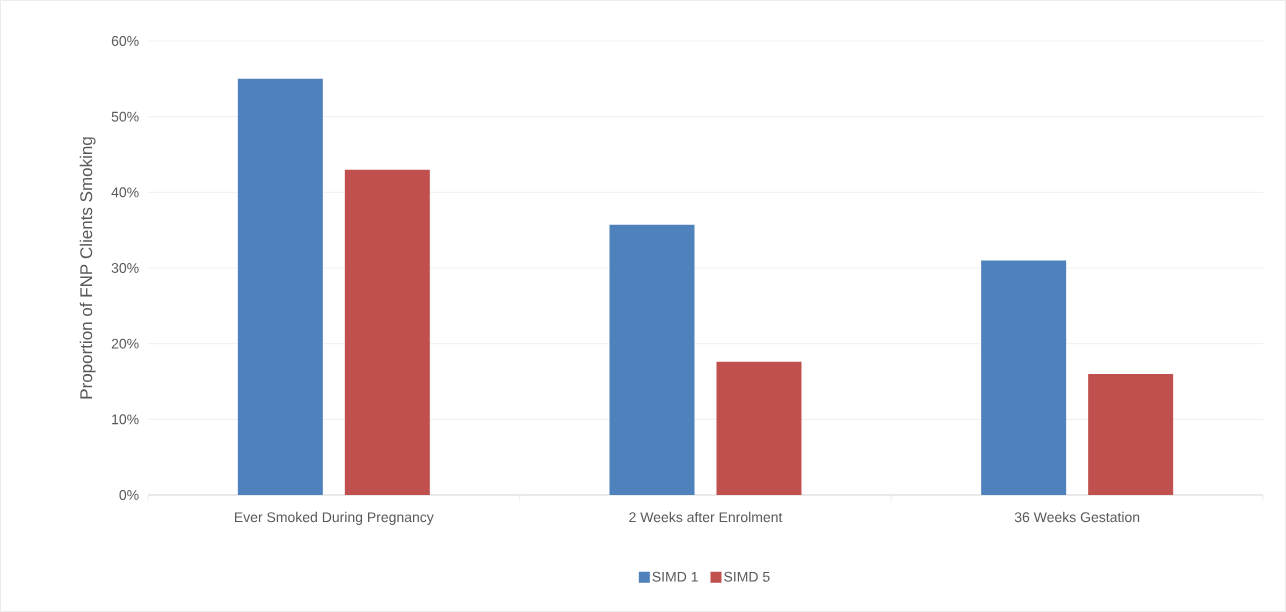  I want to click on y-tick-label: 50%, so click(125, 116).